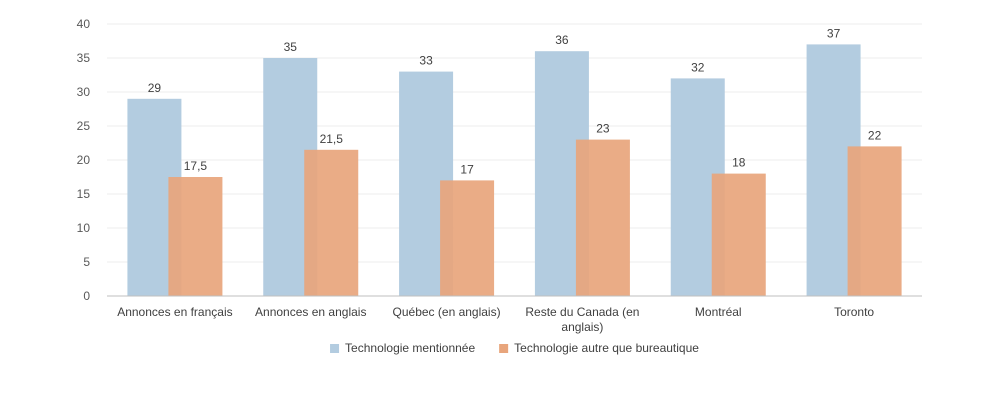 The width and height of the screenshot is (1000, 402). Describe the element at coordinates (562, 40) in the screenshot. I see `data-label: 36` at that location.